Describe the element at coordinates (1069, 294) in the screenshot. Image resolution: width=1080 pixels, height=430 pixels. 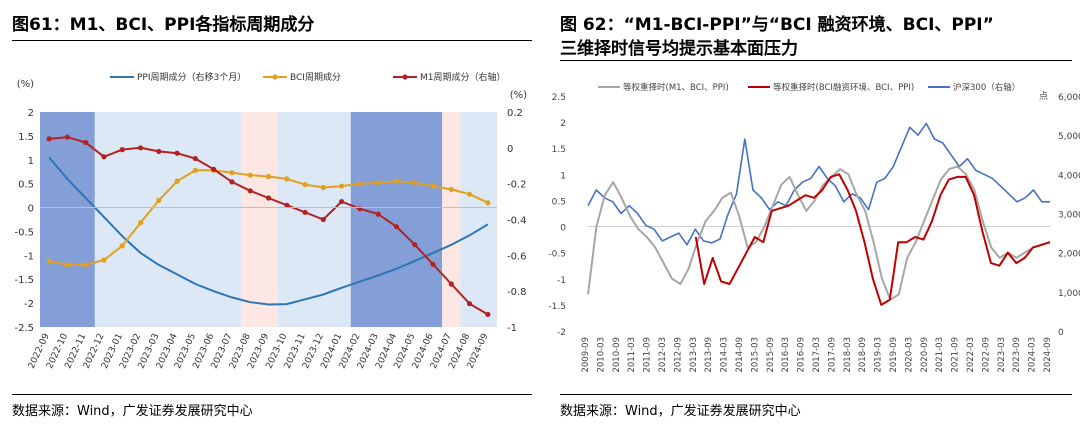
I see `right-chart-right-ytick-label: 1,000` at that location.